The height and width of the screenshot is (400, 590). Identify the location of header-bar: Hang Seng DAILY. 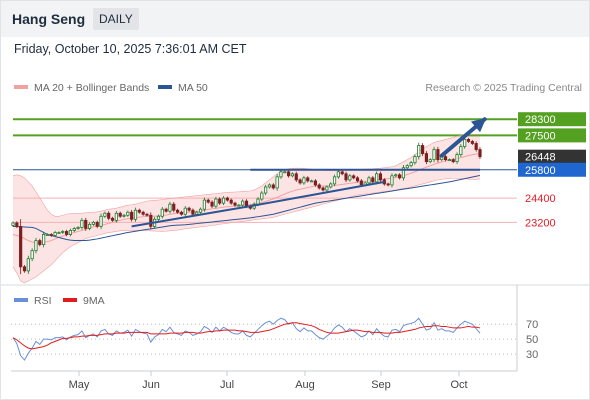
(295, 19).